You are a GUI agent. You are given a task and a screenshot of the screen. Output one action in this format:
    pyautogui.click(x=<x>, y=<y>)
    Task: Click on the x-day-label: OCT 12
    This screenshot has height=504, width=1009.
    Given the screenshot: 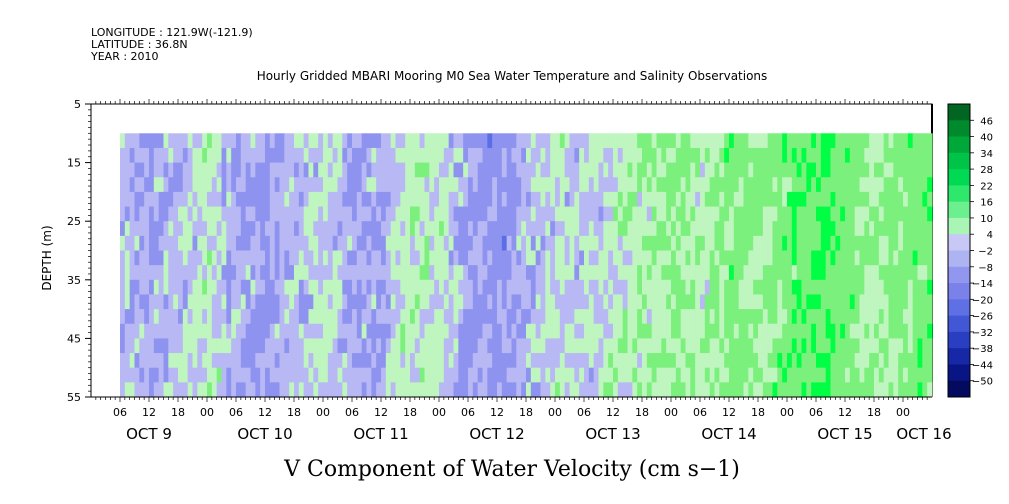 What is the action you would take?
    pyautogui.click(x=496, y=434)
    